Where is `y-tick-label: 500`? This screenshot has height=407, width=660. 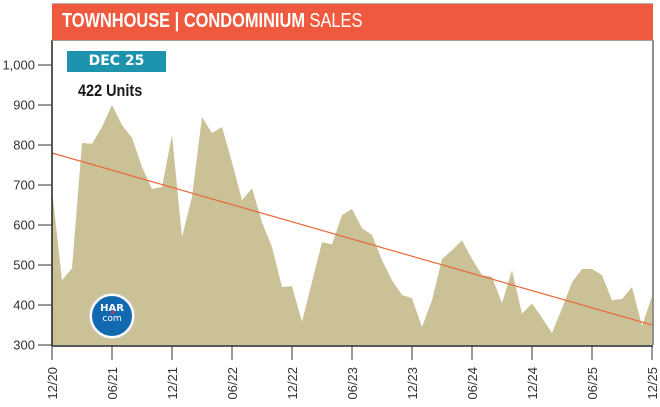 y-tick-label: 500 is located at coordinates (24, 265).